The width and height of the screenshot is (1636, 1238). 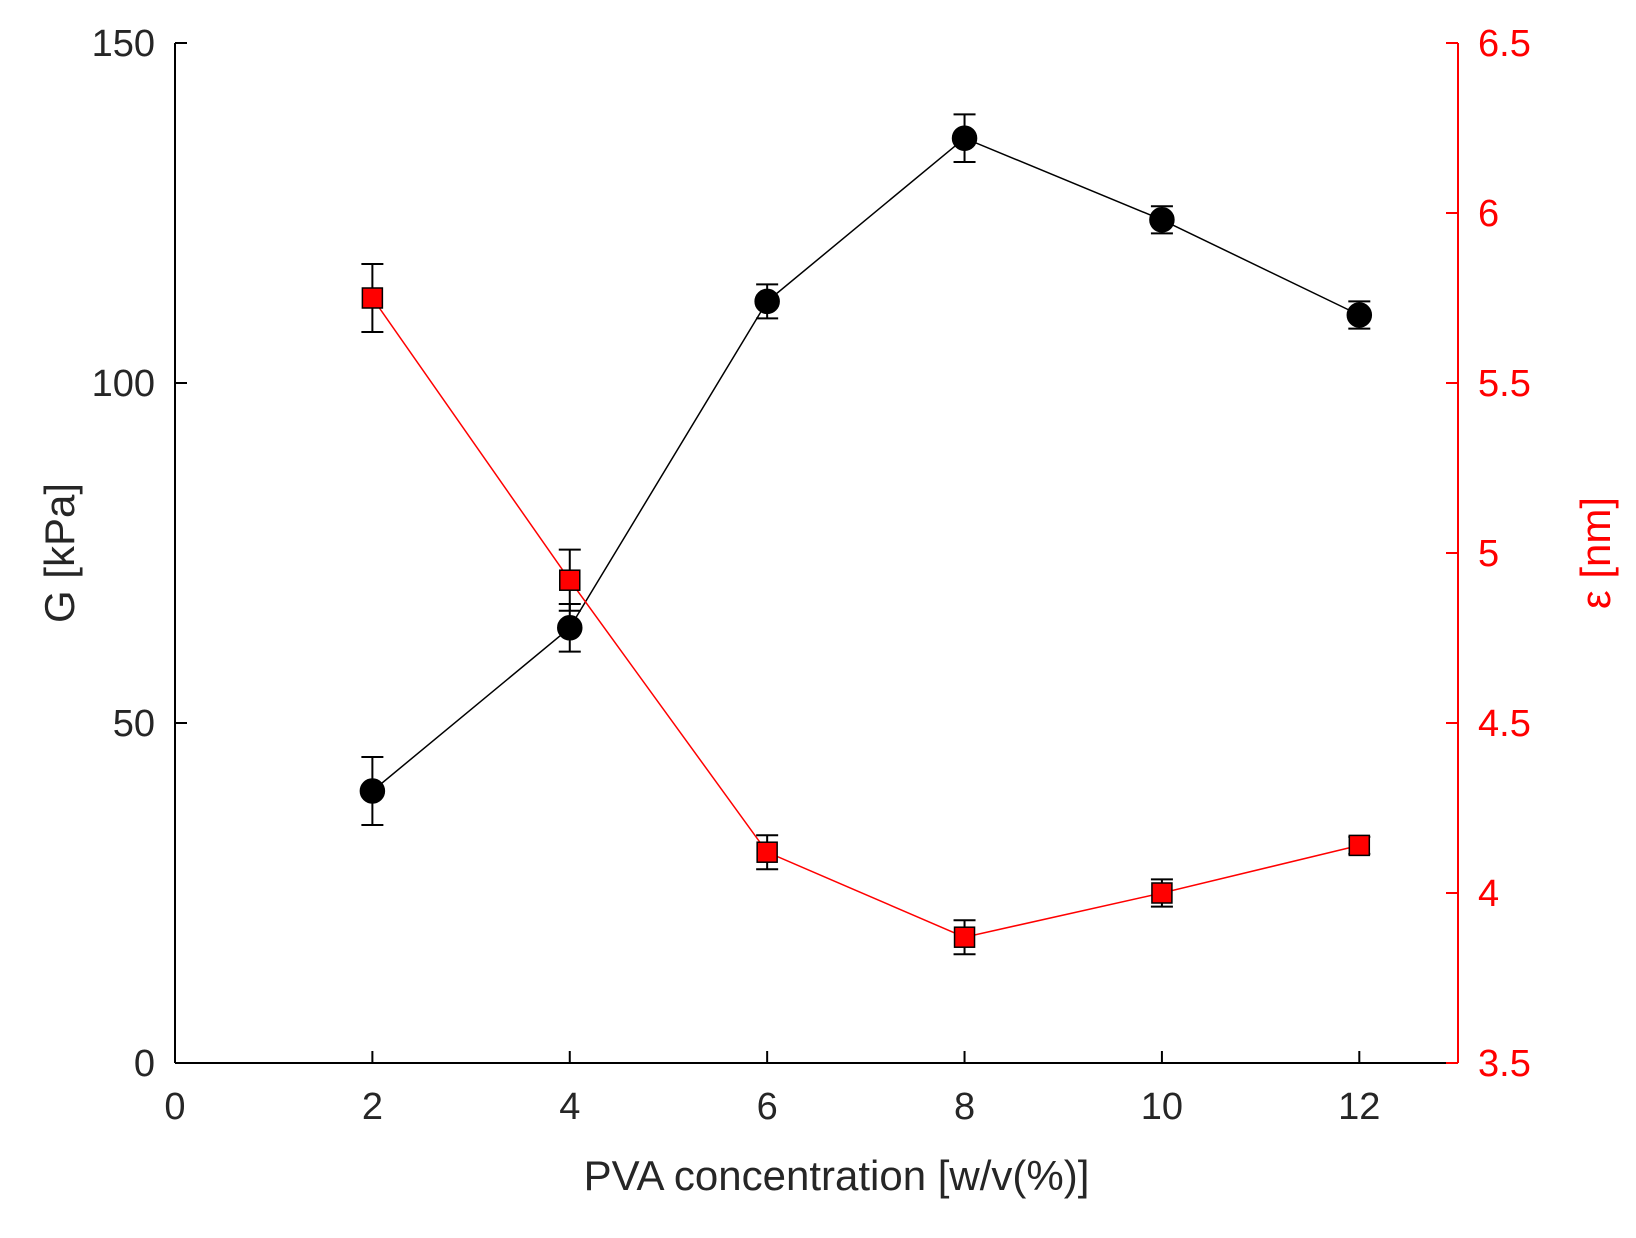 What do you see at coordinates (1595, 553) in the screenshot?
I see `y-right-axis-title: ε [nm]` at bounding box center [1595, 553].